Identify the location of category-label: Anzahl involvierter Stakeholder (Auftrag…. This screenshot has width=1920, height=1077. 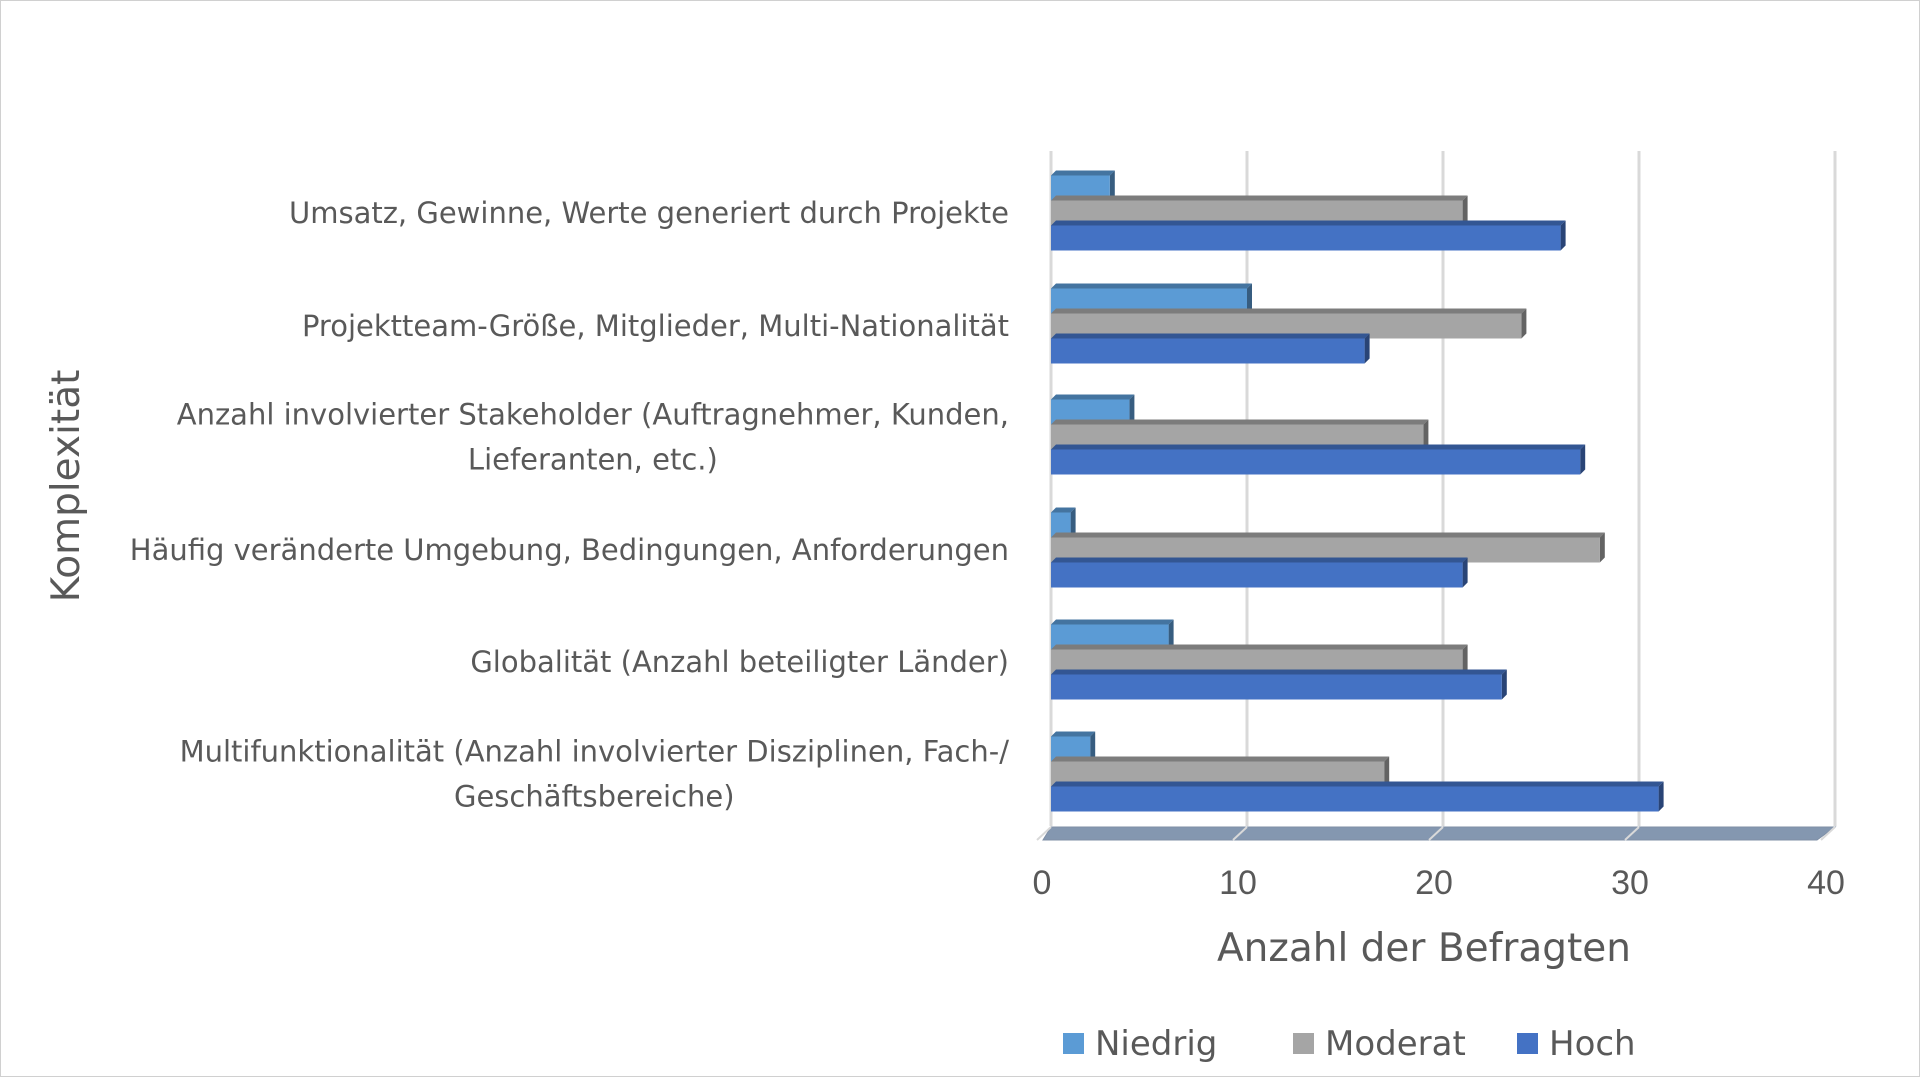
(593, 437).